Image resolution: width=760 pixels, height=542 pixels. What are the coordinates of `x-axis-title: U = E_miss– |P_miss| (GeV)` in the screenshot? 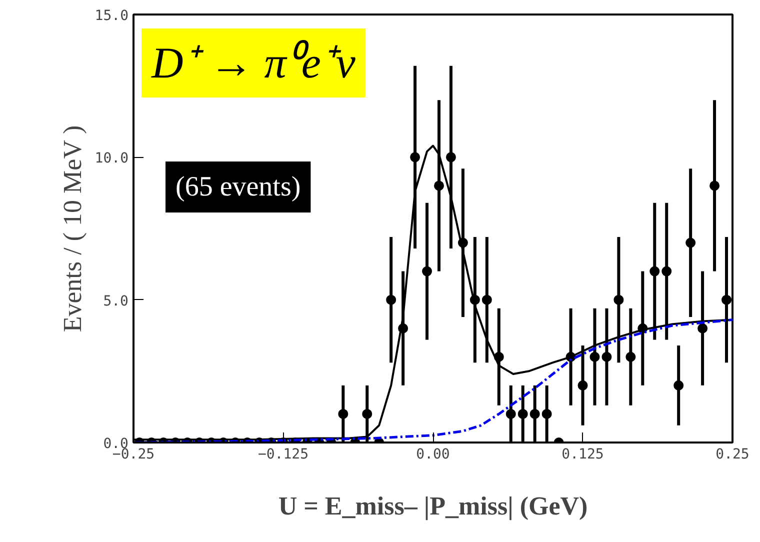 It's located at (433, 506).